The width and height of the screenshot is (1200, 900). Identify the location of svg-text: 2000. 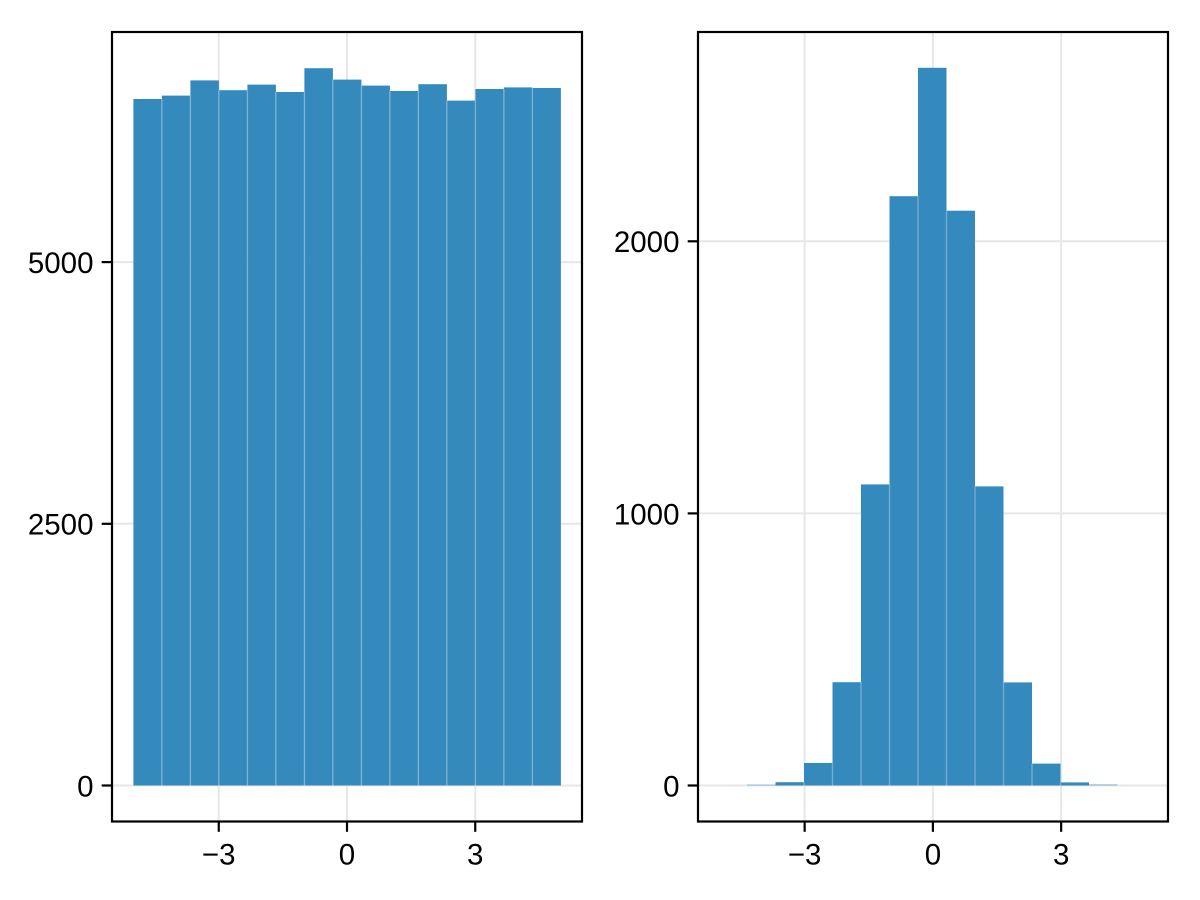
(647, 242).